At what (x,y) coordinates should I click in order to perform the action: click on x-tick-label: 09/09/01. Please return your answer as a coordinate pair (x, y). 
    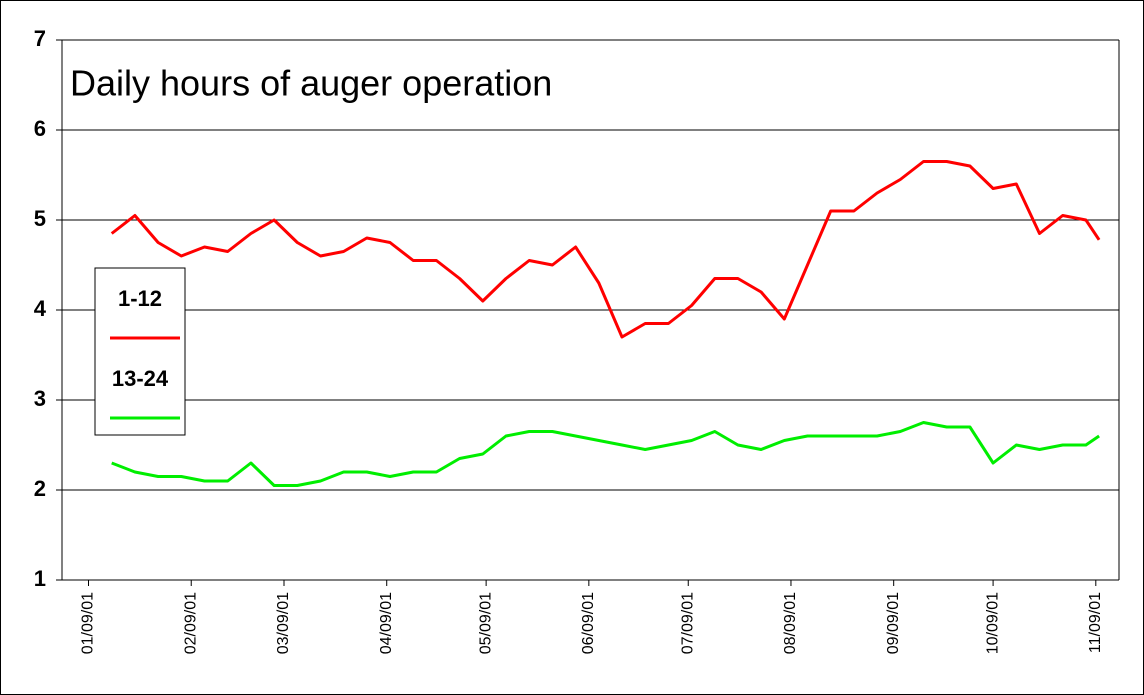
    Looking at the image, I should click on (893, 623).